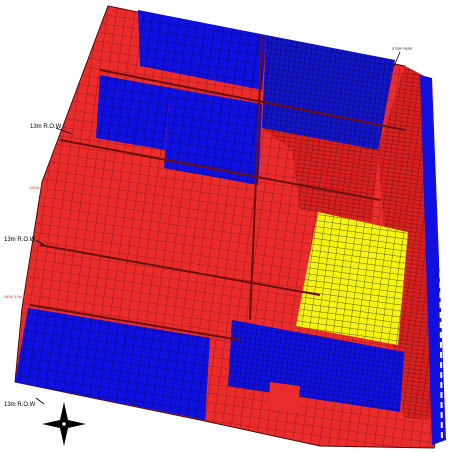  Describe the element at coordinates (20, 405) in the screenshot. I see `row-label-3: 13m R.O.W` at that location.